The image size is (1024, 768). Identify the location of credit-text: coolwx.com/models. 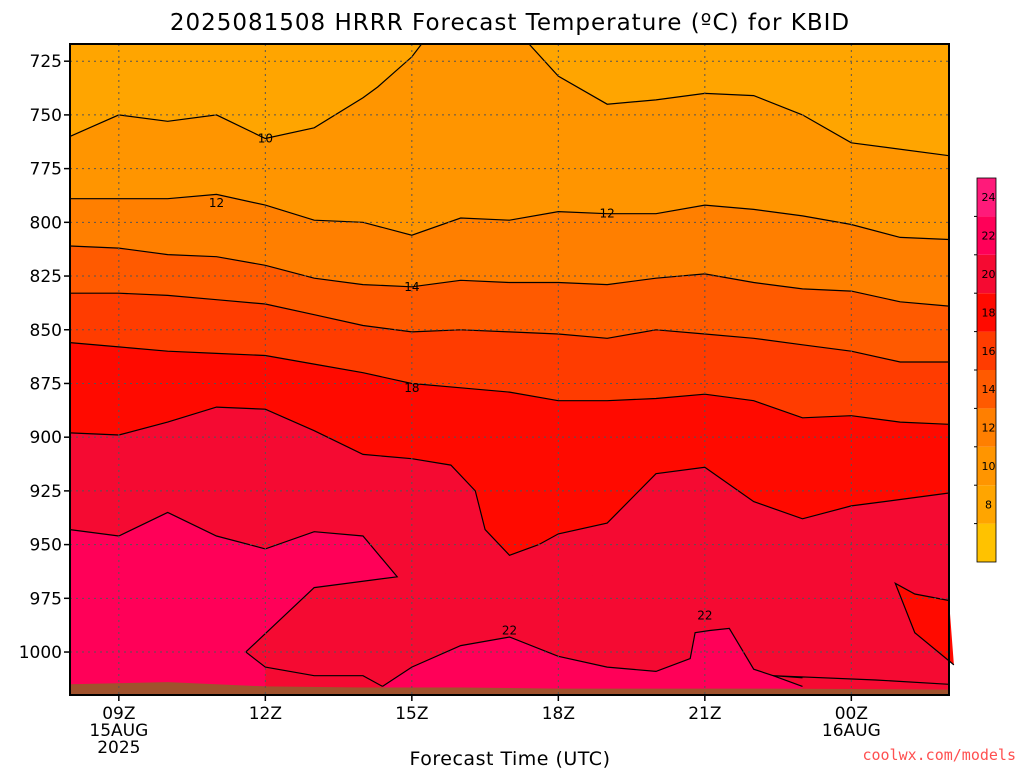
(939, 755).